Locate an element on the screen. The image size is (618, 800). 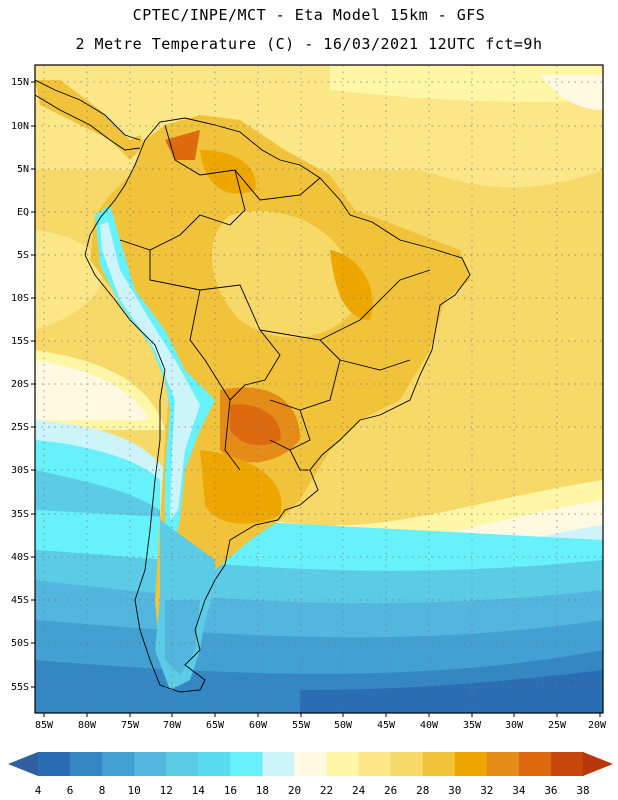
lat-label: 15N is located at coordinates (20, 82).